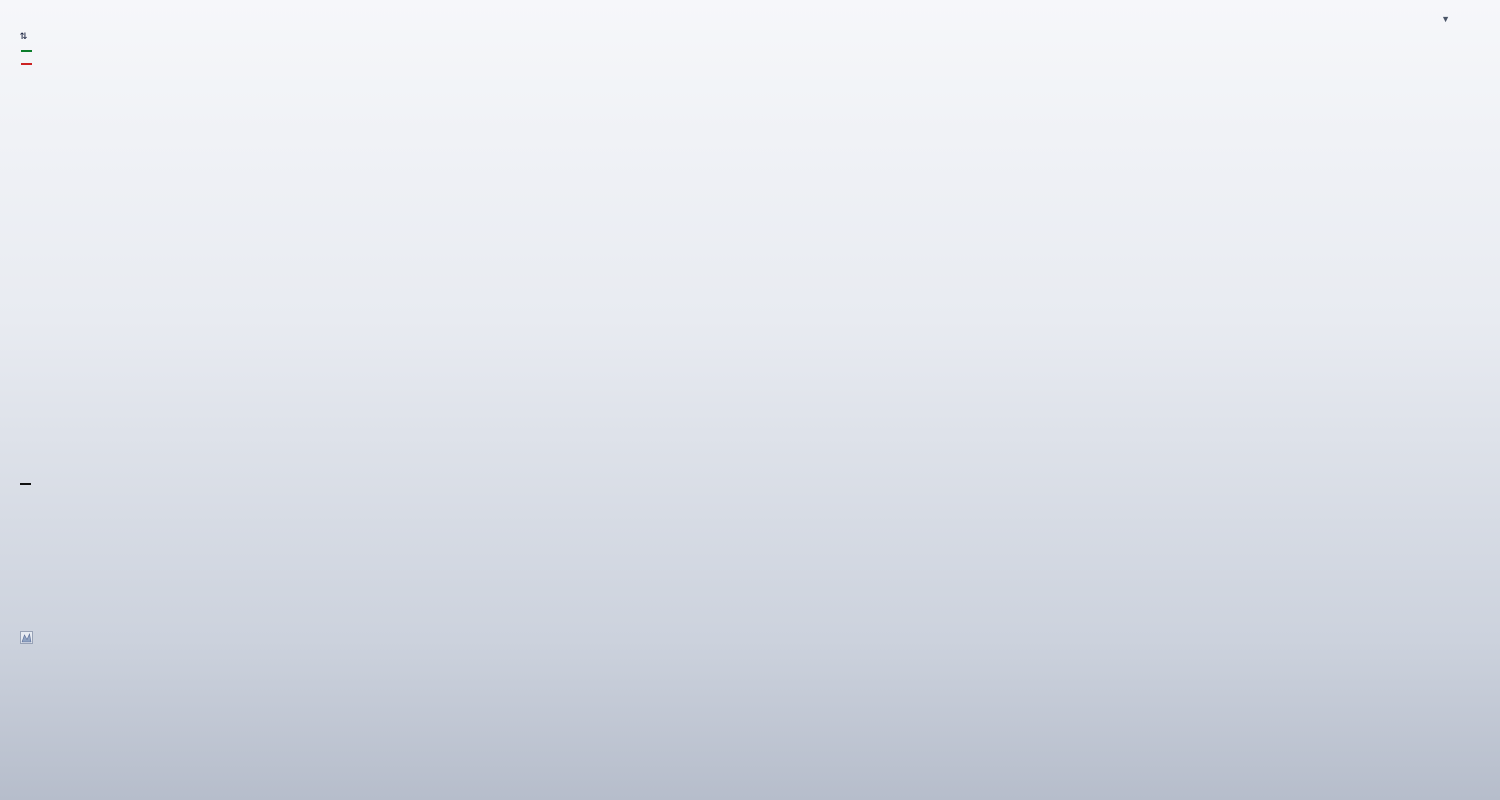 The height and width of the screenshot is (800, 1500). What do you see at coordinates (26, 64) in the screenshot?
I see `ma40-line-icon` at bounding box center [26, 64].